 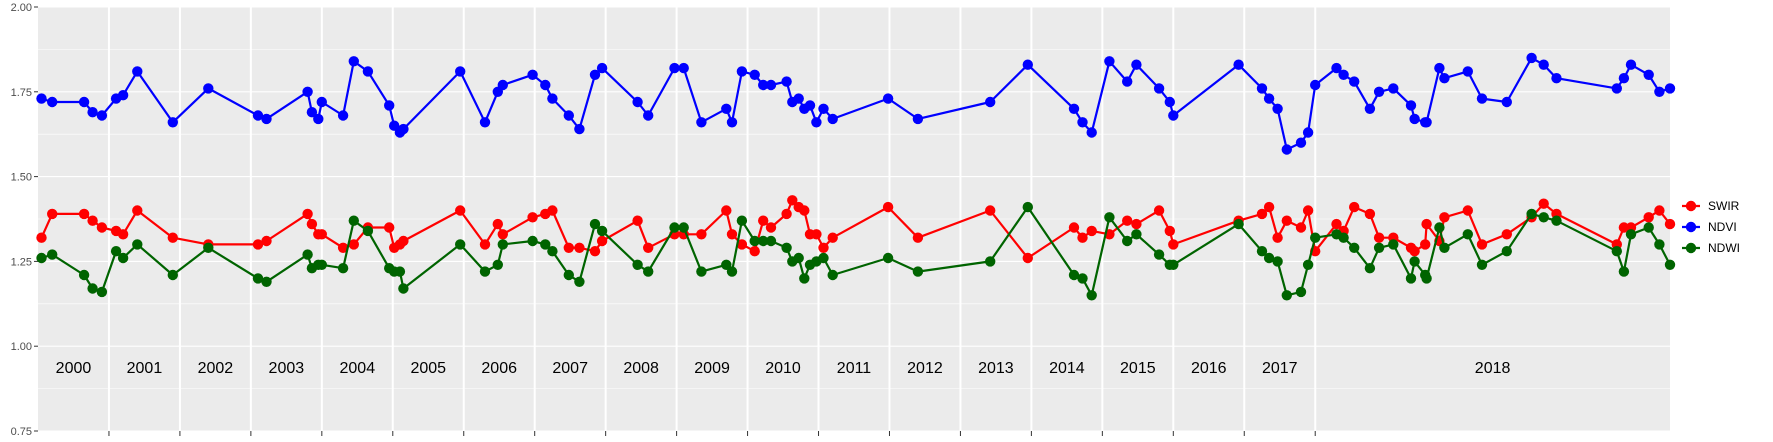 What do you see at coordinates (358, 368) in the screenshot?
I see `year-label: 2004` at bounding box center [358, 368].